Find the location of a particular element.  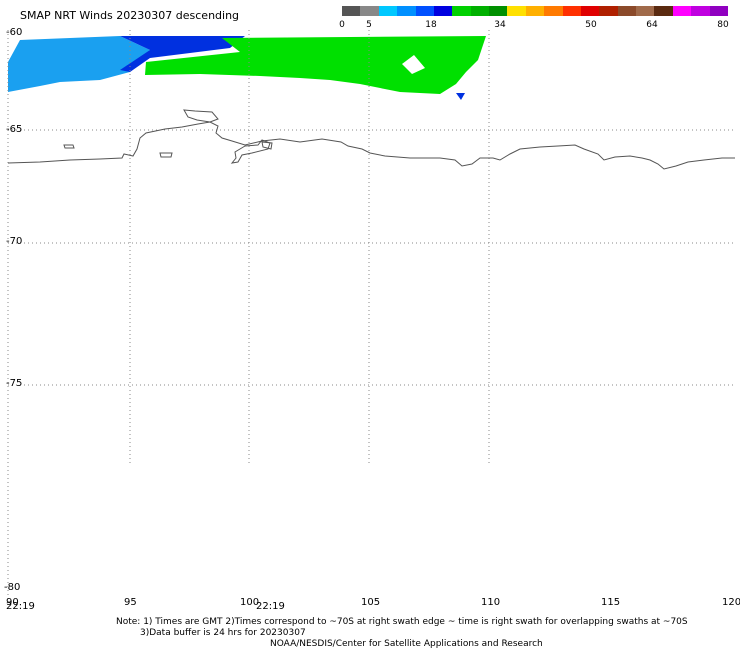

lat-label-75: -75 is located at coordinates (14, 383).